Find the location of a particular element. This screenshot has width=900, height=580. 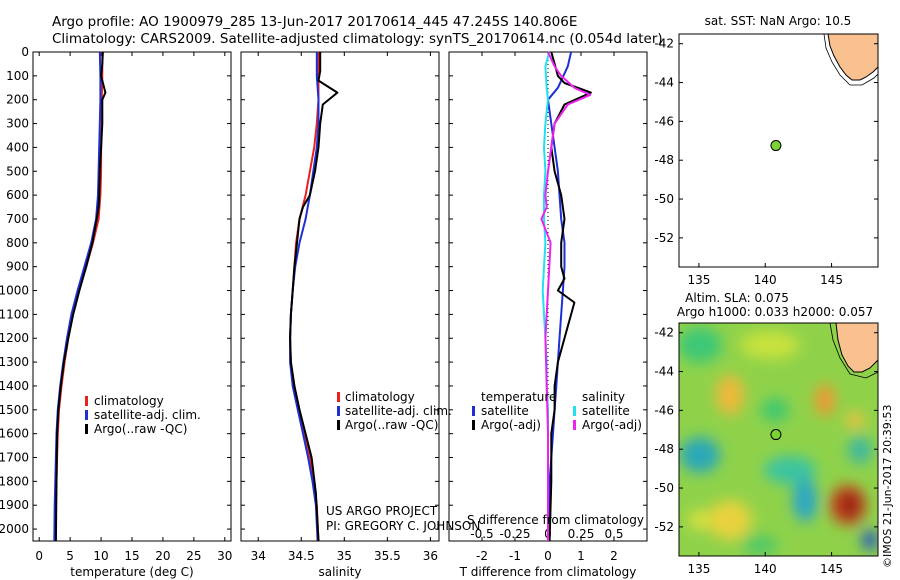

legend-label: satellite is located at coordinates (505, 411).